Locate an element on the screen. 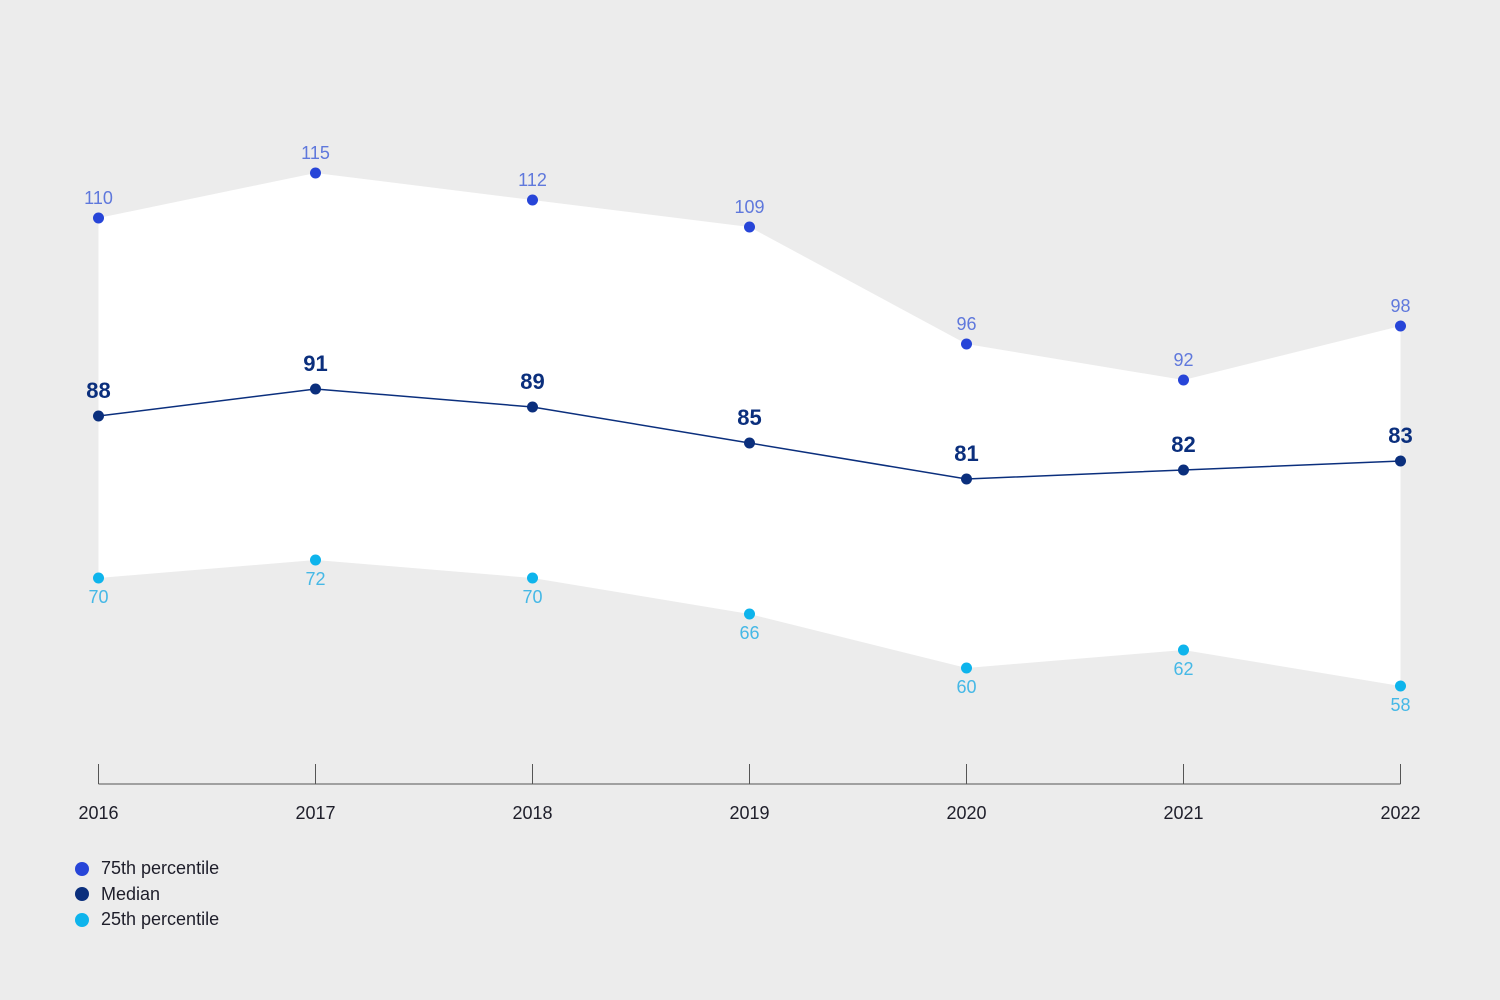 This screenshot has width=1500, height=1000. median-data-label: 89 is located at coordinates (532, 381).